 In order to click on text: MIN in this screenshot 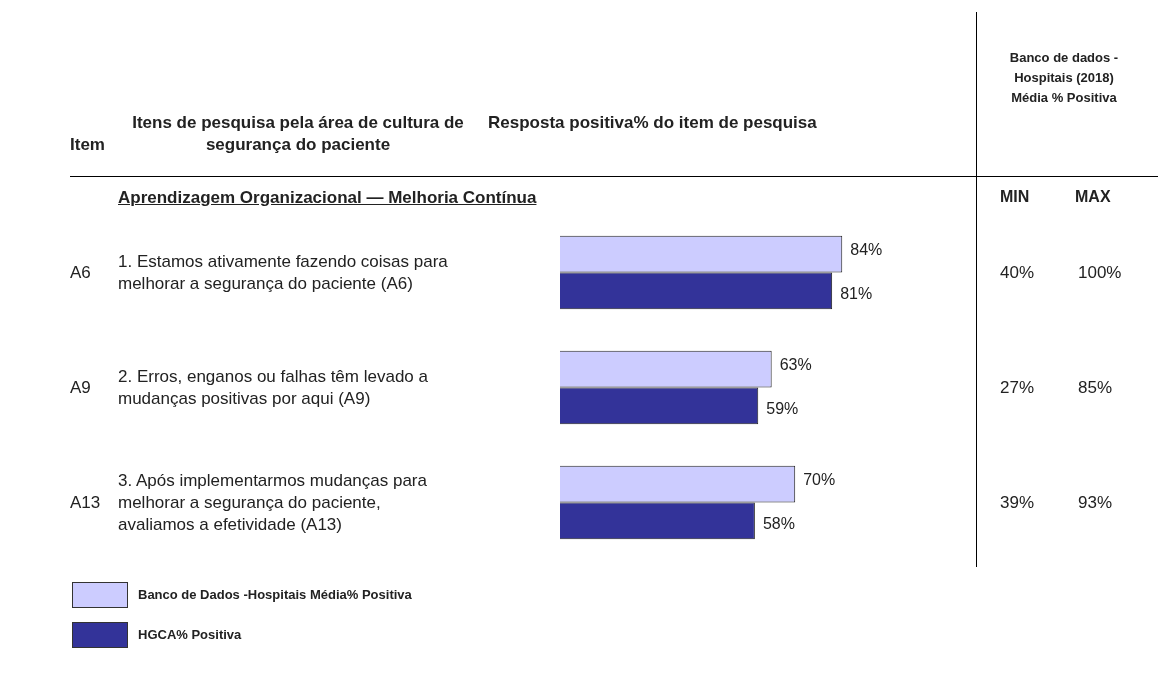, I will do `click(1015, 197)`.